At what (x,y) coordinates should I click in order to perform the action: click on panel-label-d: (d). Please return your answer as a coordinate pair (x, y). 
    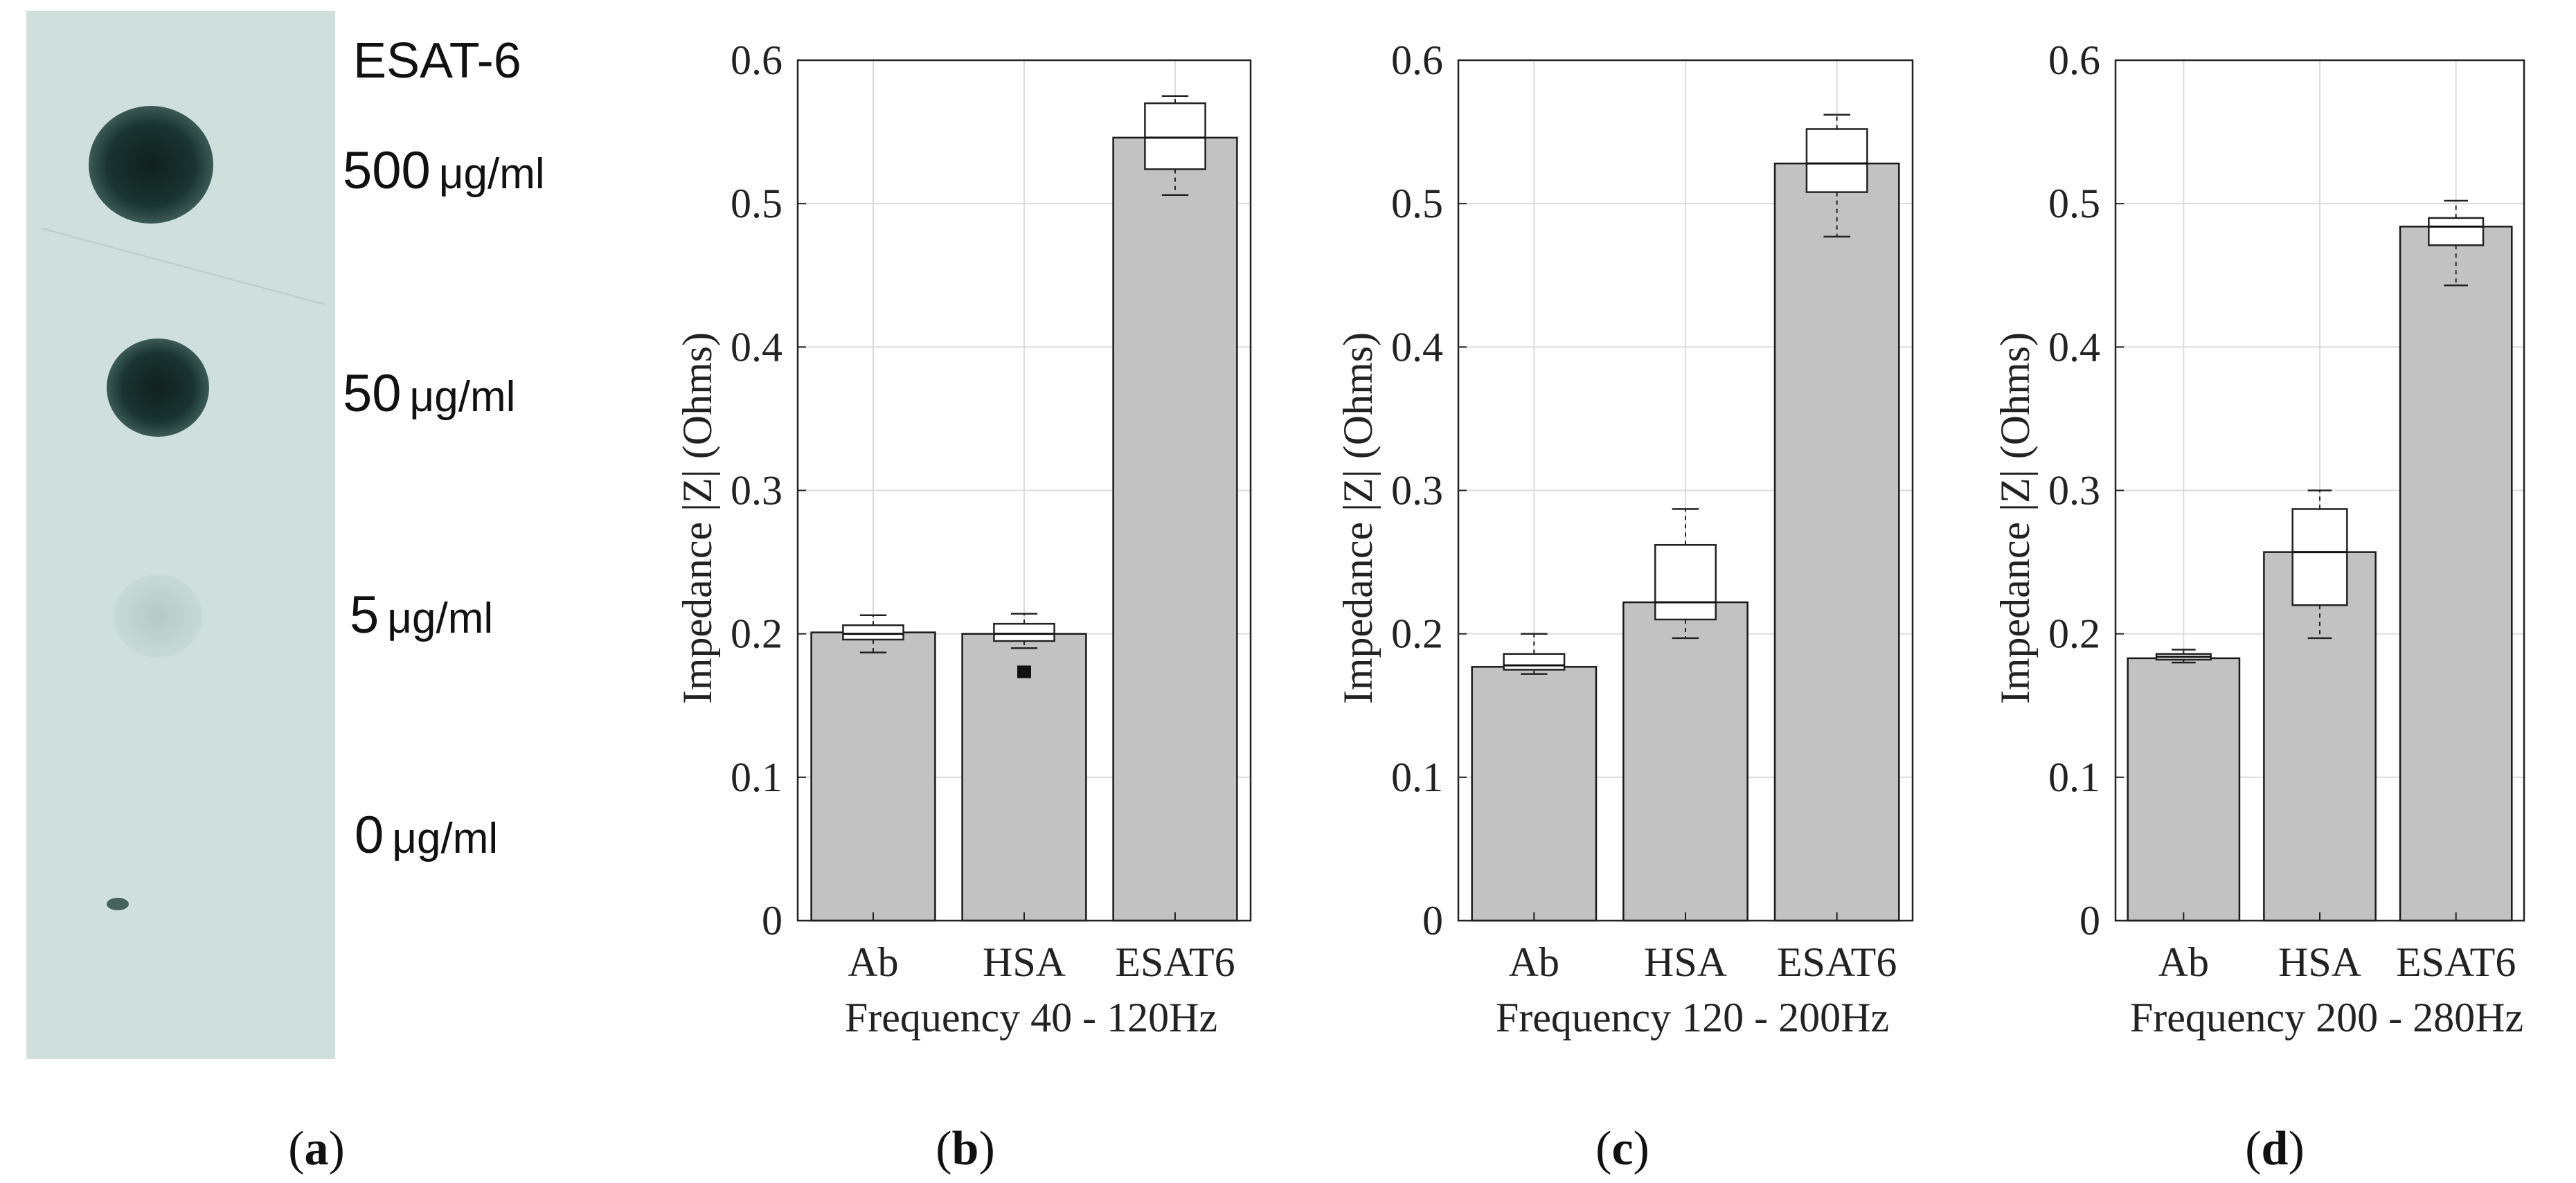
    Looking at the image, I should click on (2275, 1148).